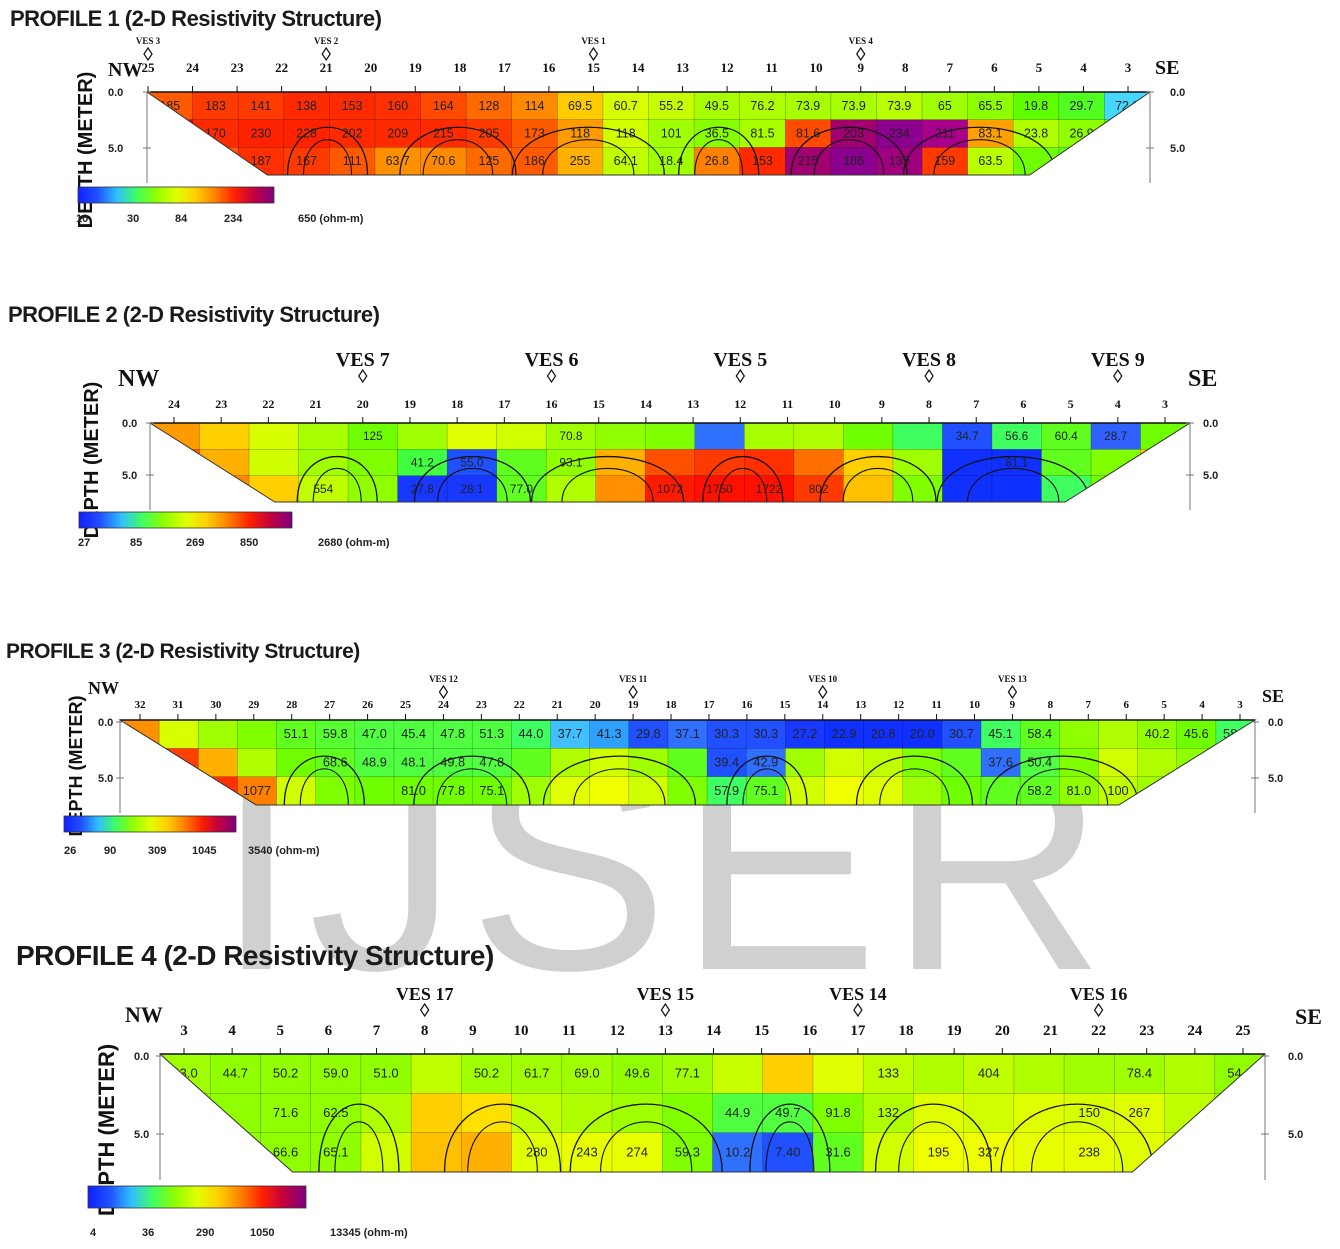  I want to click on resistivity-value: 202, so click(352, 134).